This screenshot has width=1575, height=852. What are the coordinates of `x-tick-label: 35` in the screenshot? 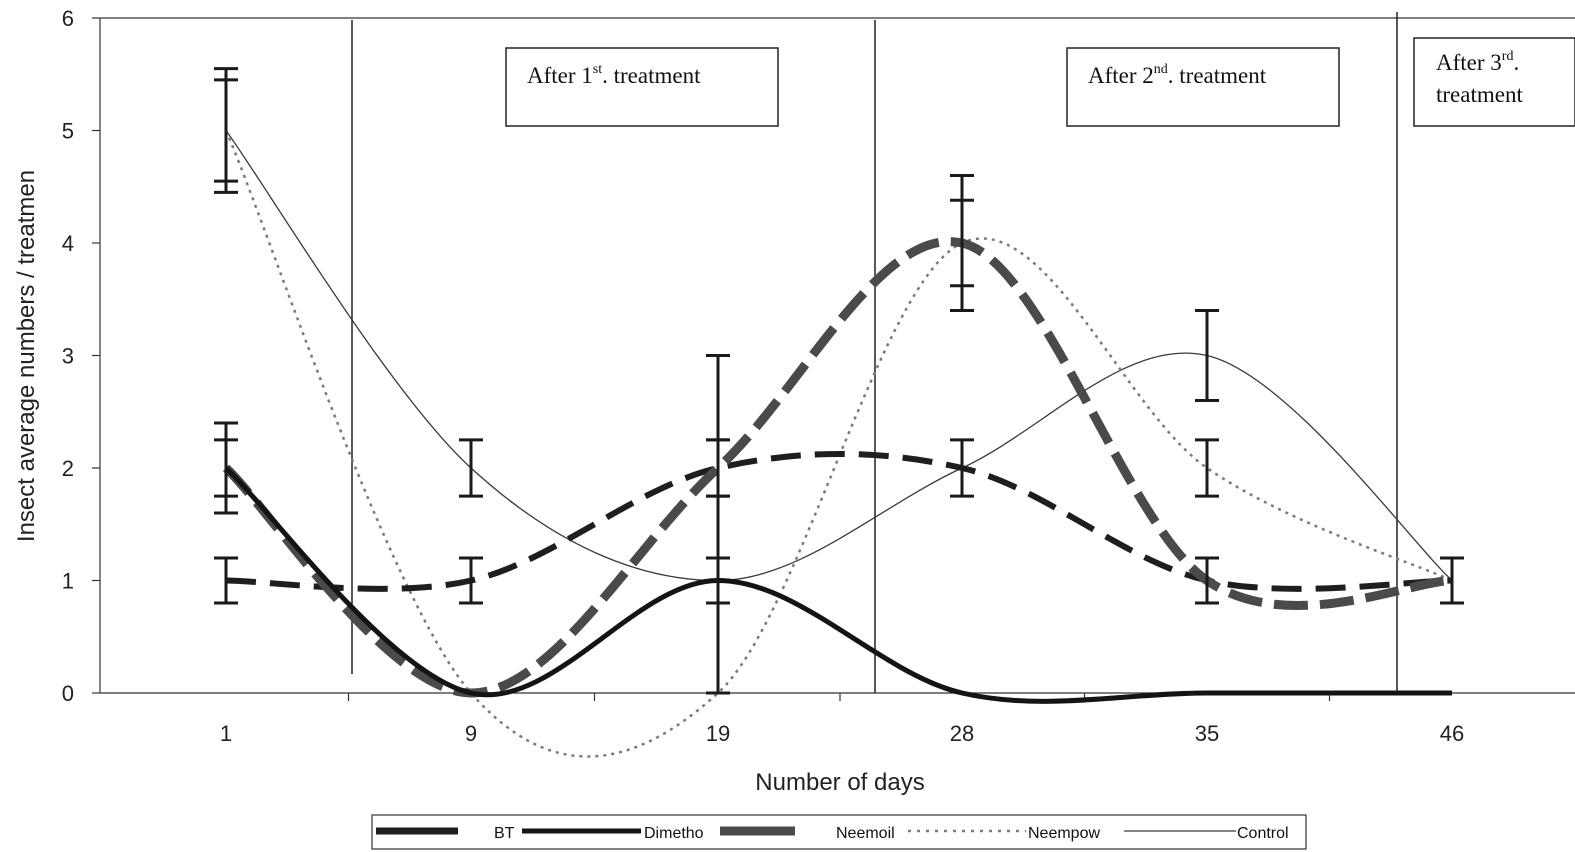 It's located at (1207, 733).